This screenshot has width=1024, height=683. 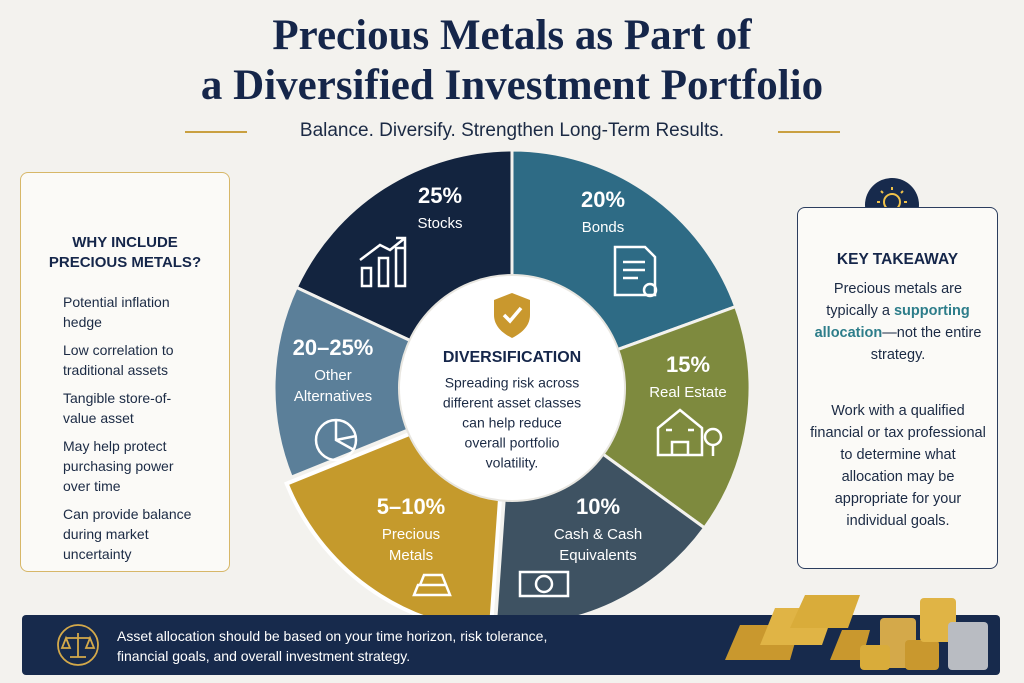 I want to click on segment-label: Bonds, so click(x=603, y=227).